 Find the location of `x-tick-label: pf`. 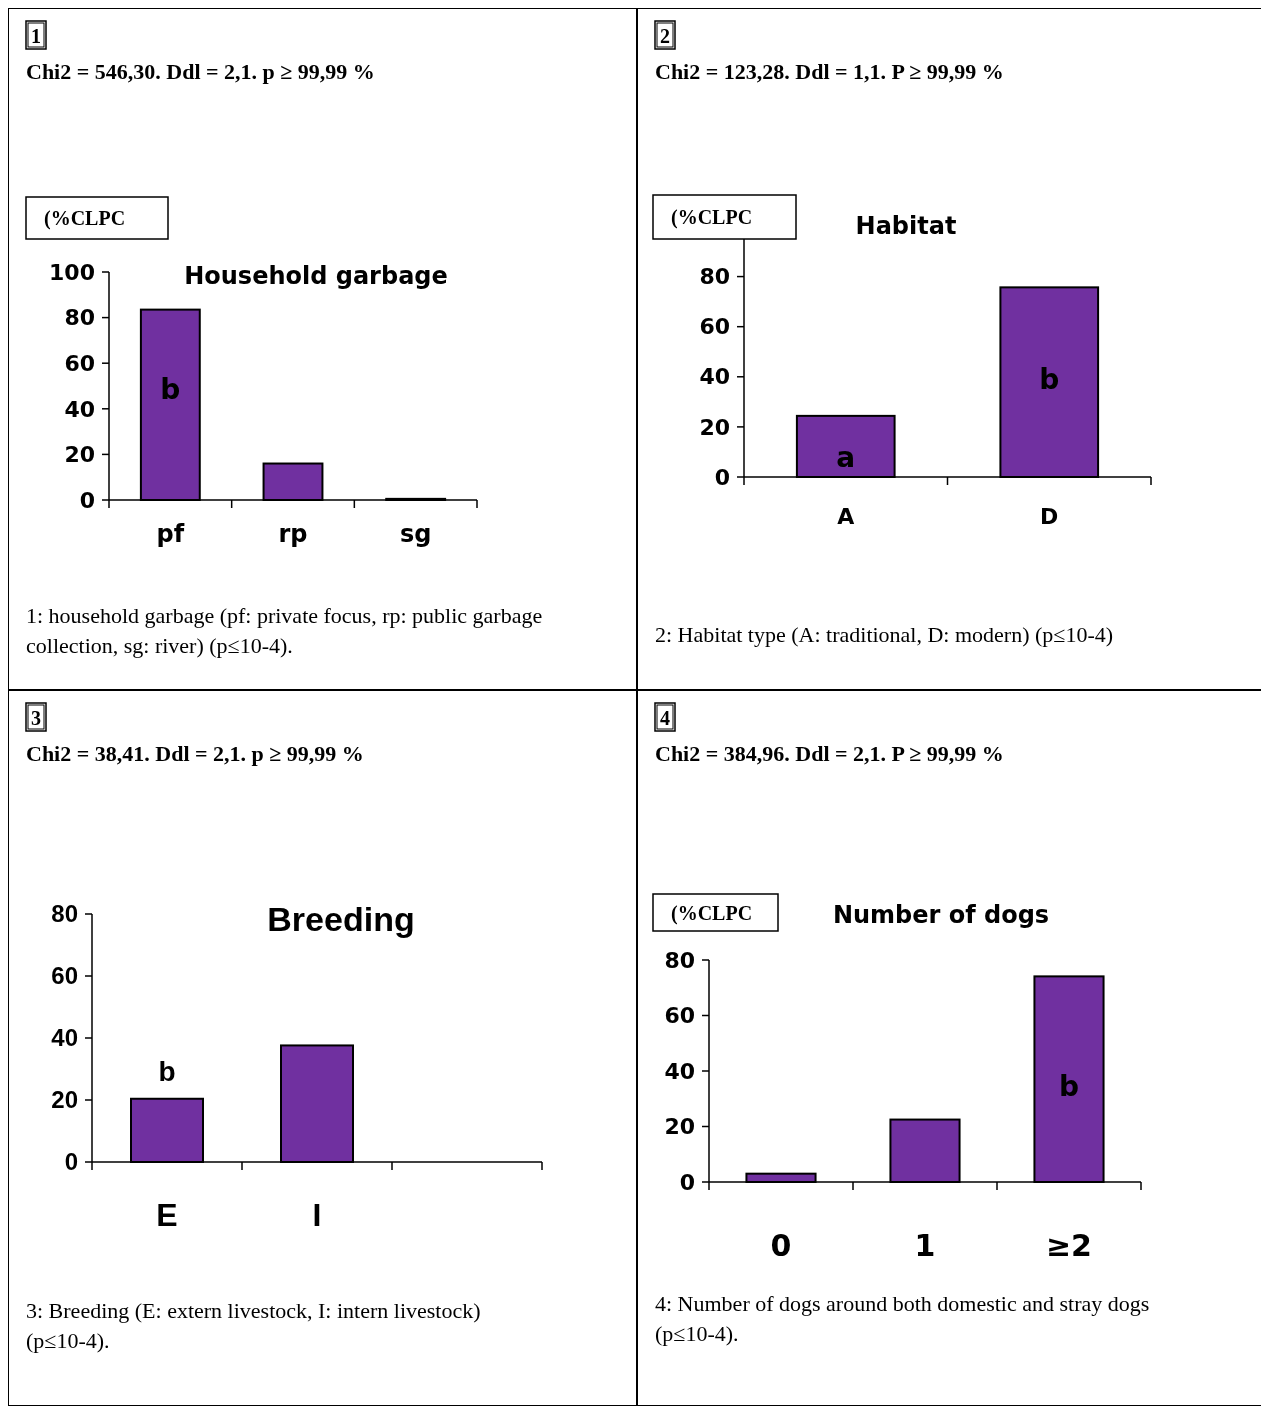

x-tick-label: pf is located at coordinates (170, 534).